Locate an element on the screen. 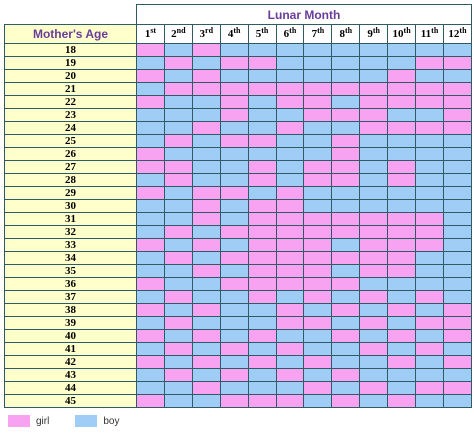 This screenshot has width=474, height=433. month-header: 9th is located at coordinates (374, 34).